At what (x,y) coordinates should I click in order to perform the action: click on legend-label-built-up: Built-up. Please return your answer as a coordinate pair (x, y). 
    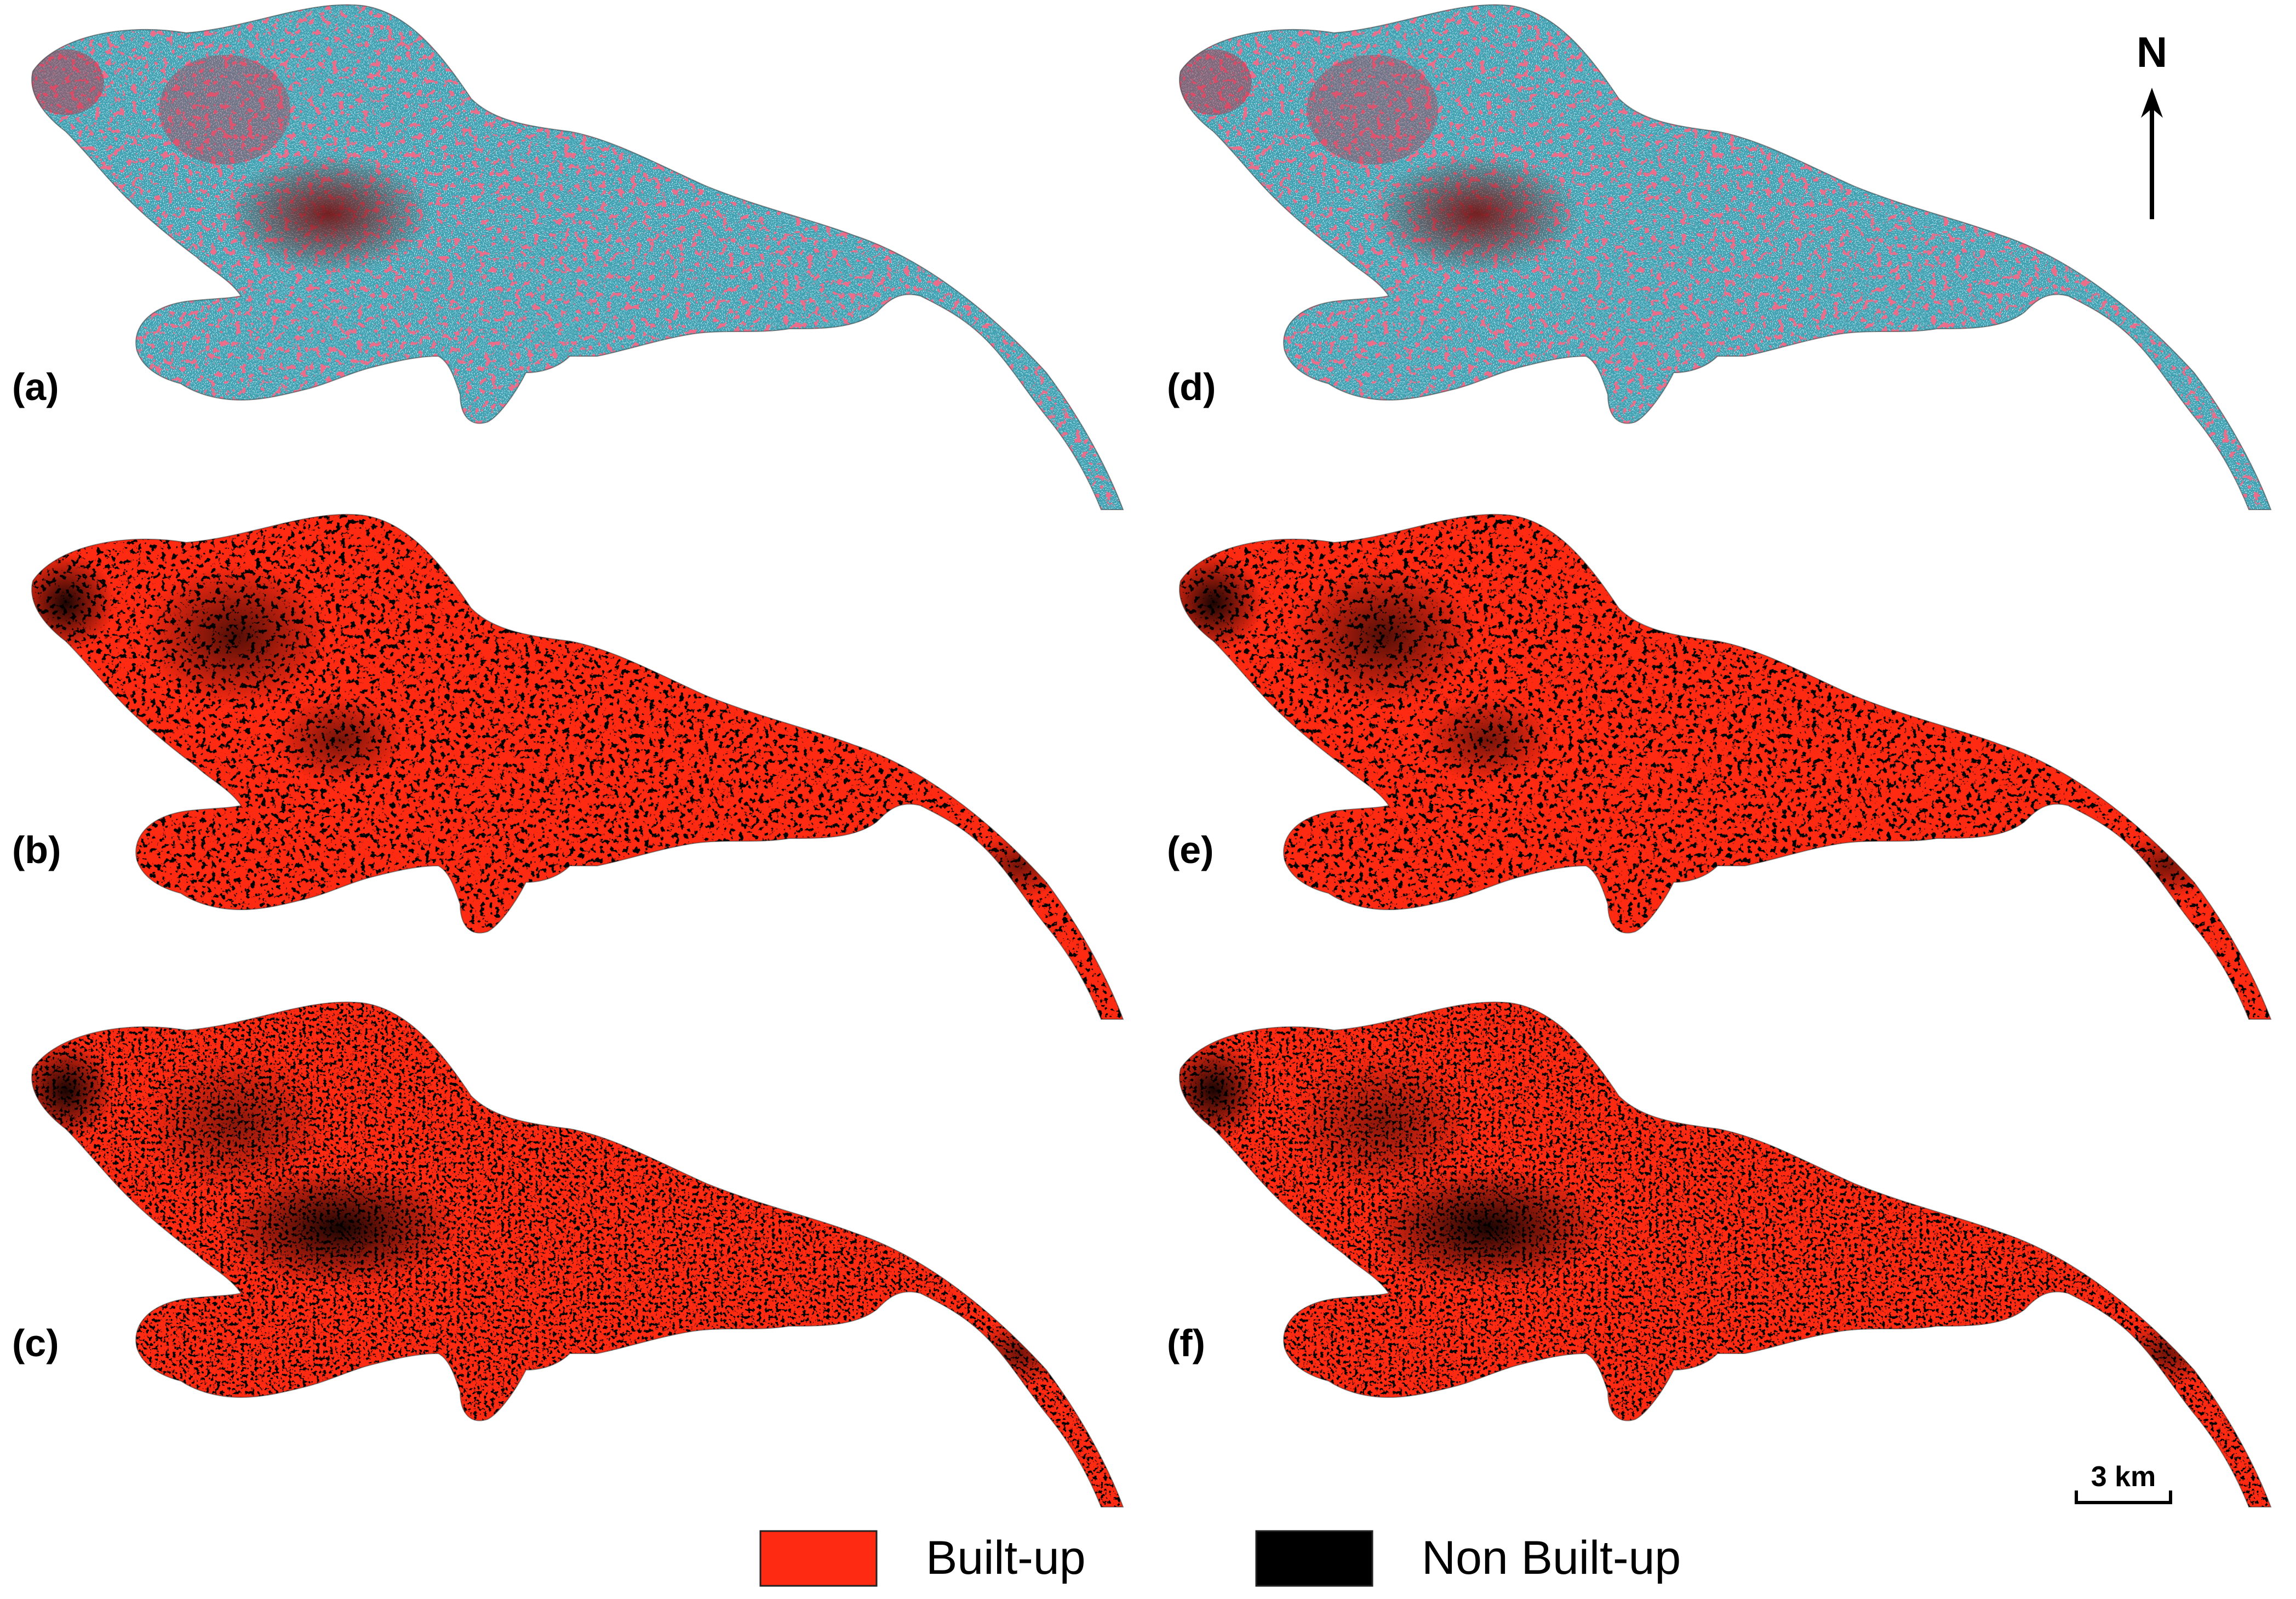
    Looking at the image, I should click on (1006, 1558).